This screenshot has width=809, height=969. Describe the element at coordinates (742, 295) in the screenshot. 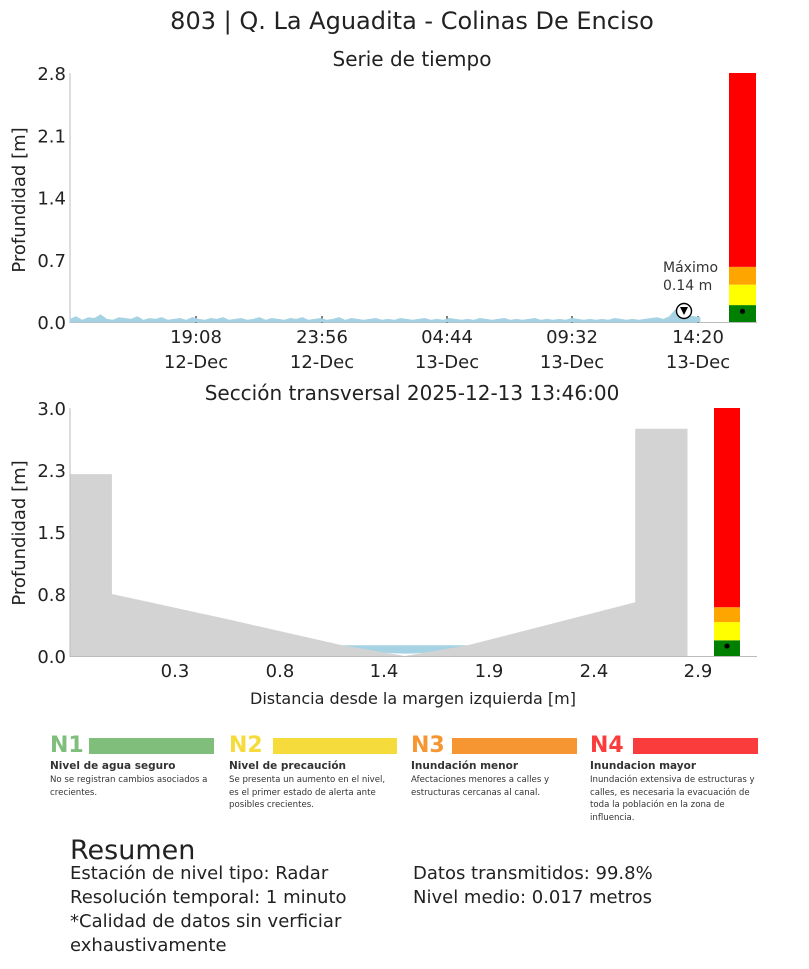

I see `time-series-alert-bar-segment-n2` at that location.